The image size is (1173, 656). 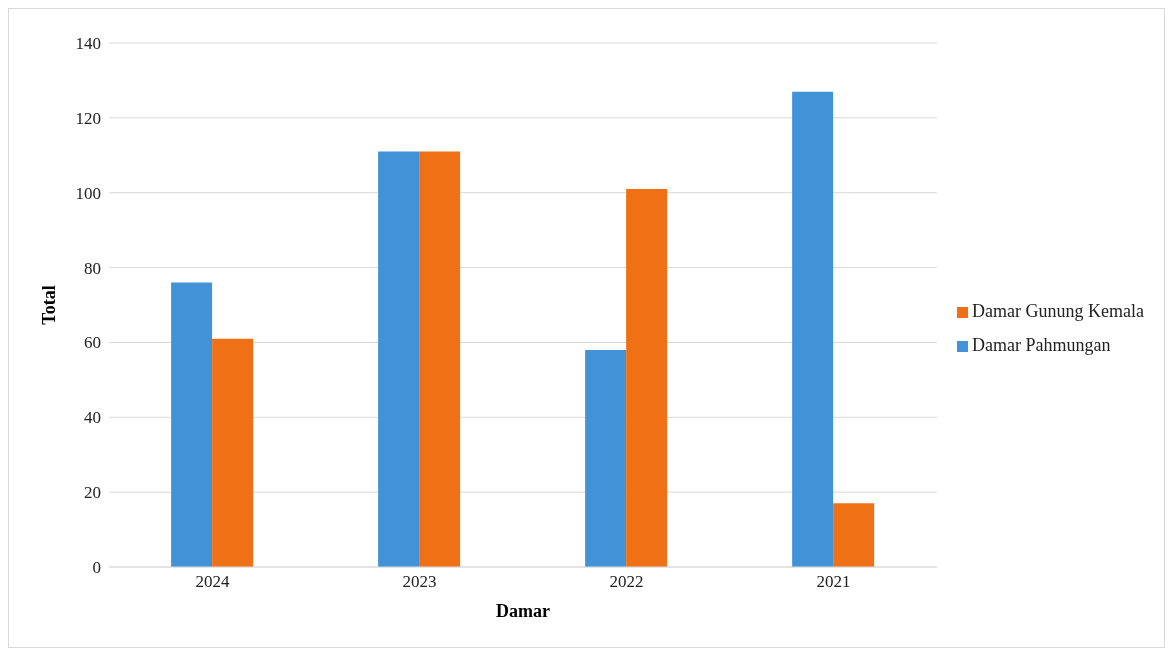 What do you see at coordinates (1058, 311) in the screenshot?
I see `legend-label: Damar Gunung Kemala` at bounding box center [1058, 311].